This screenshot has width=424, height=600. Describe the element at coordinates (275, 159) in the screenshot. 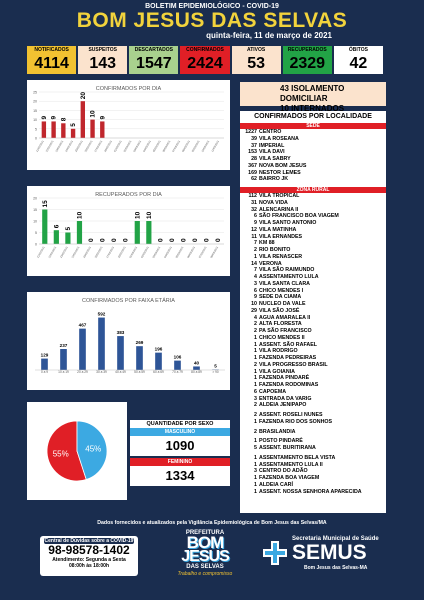

I see `list-item-name: VILA SABRY` at that location.